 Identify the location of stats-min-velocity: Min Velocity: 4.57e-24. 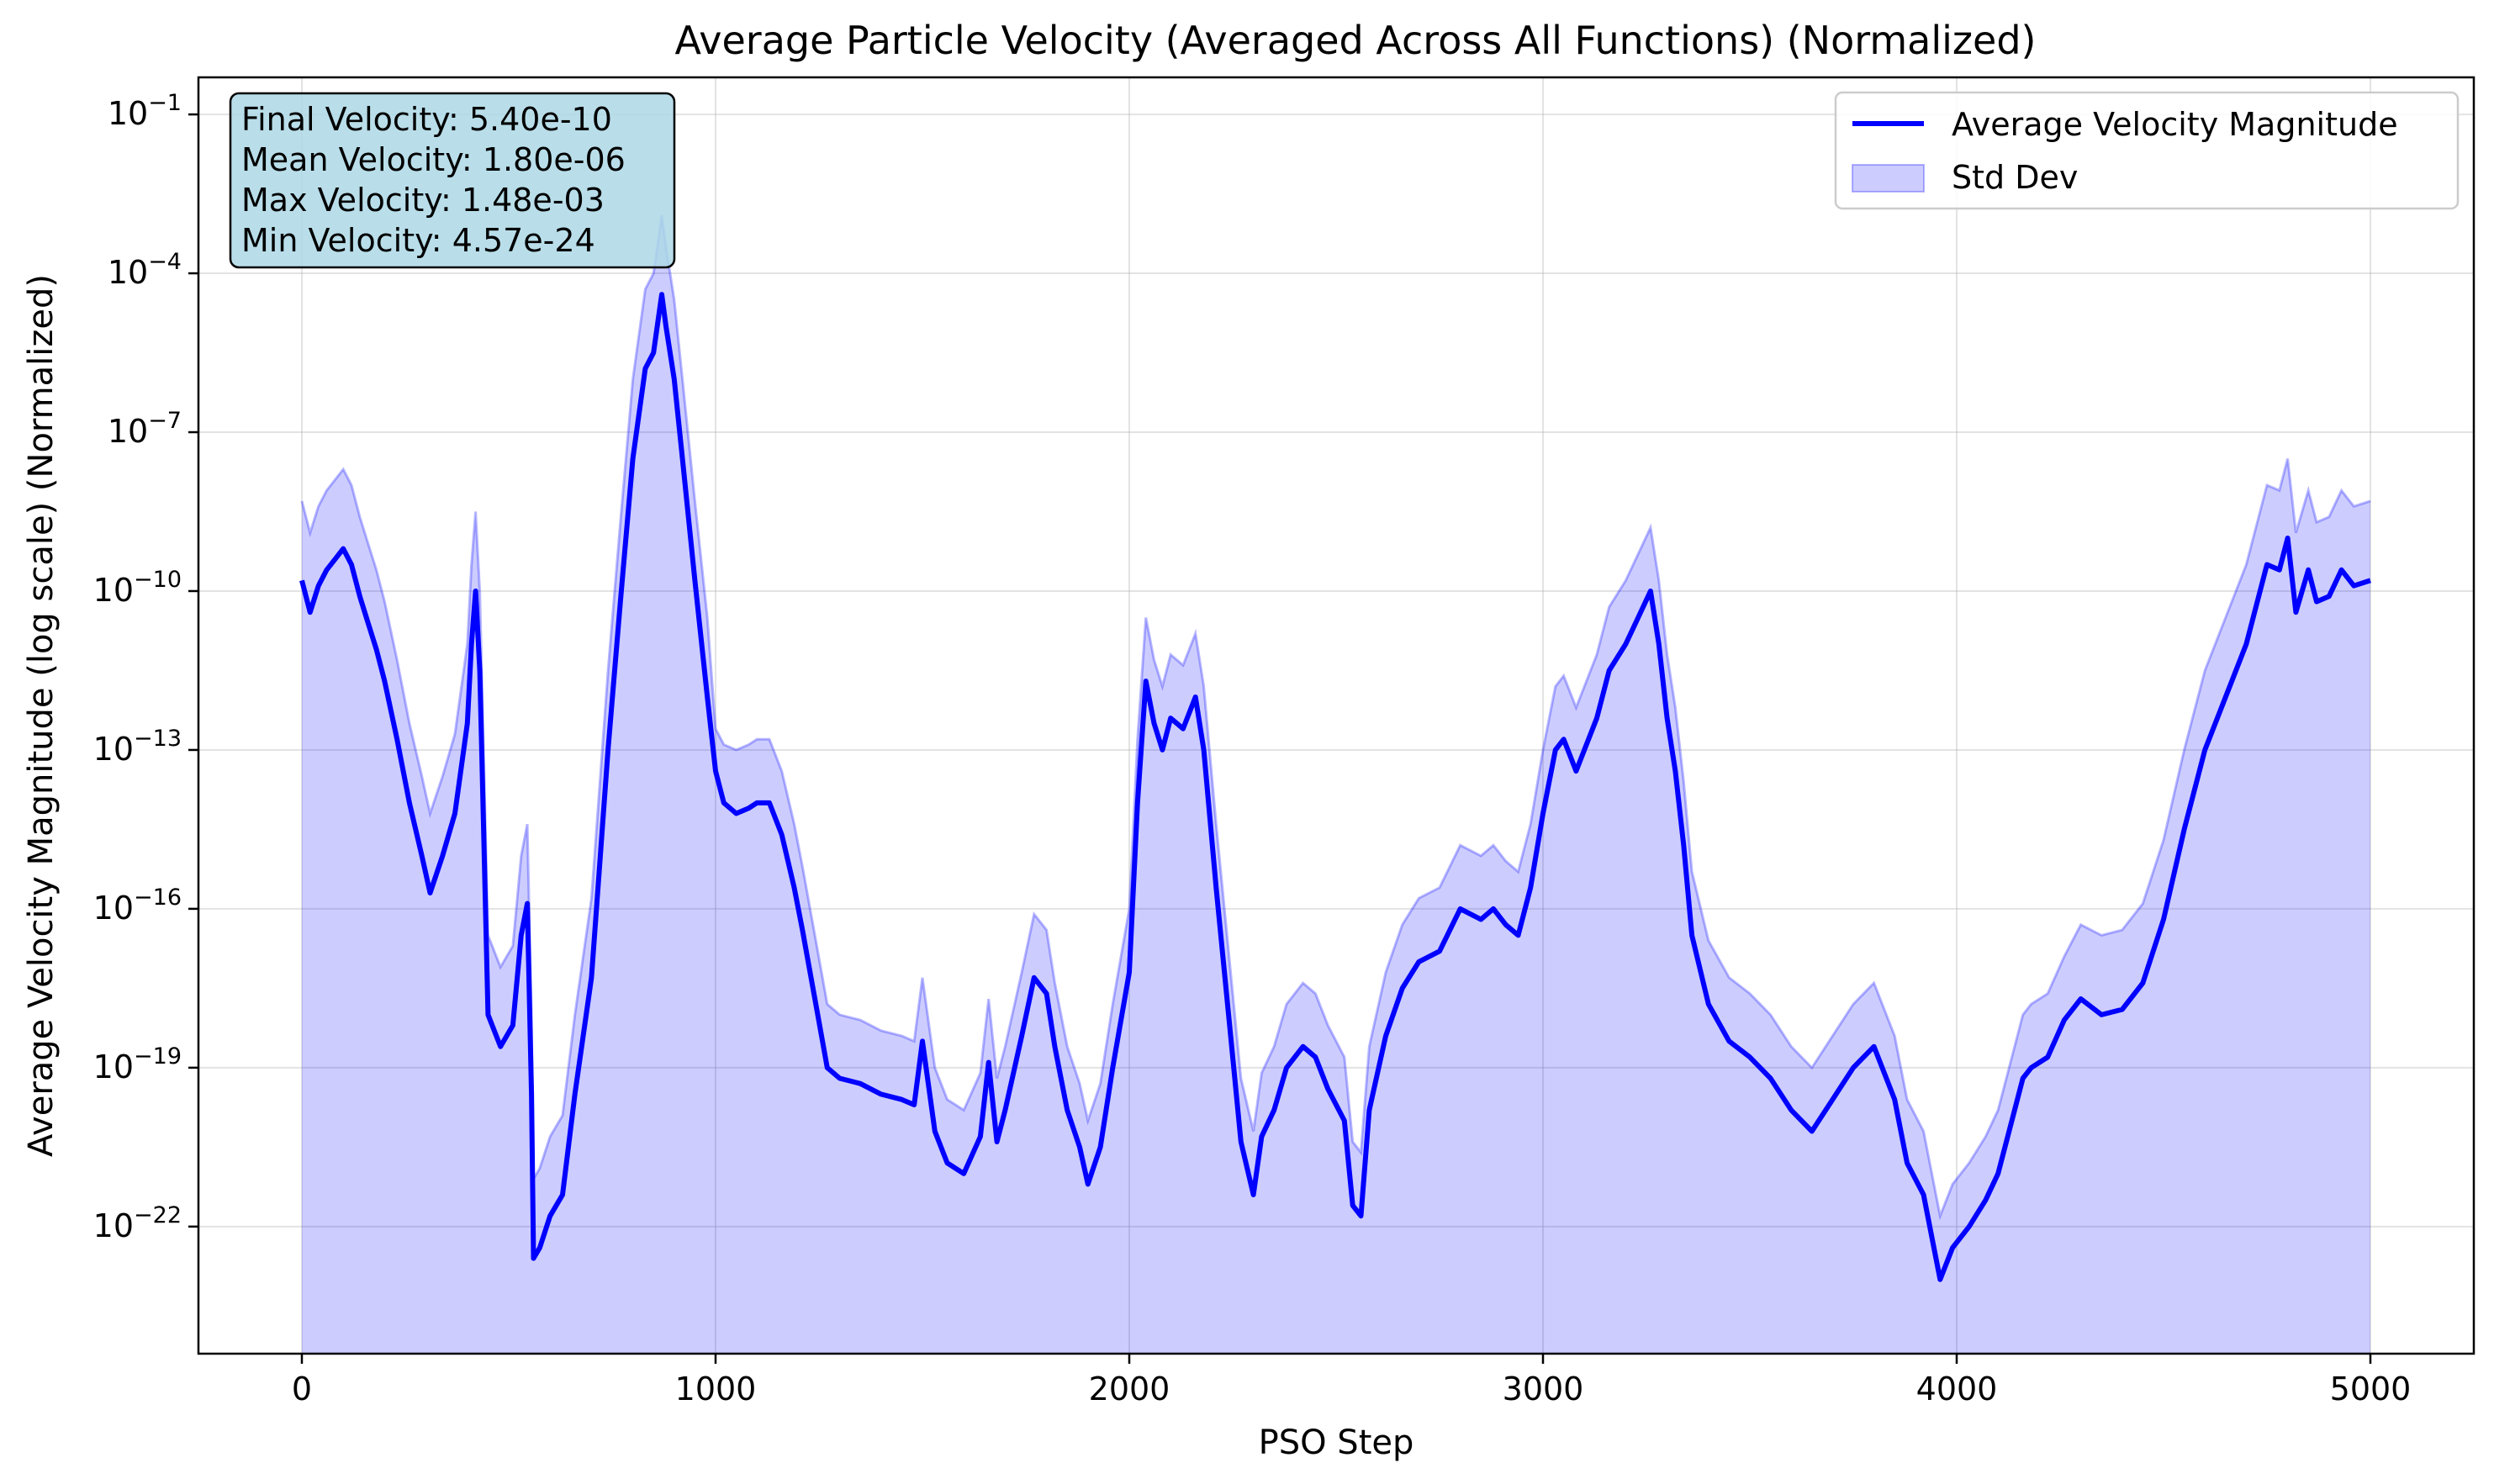
(418, 240).